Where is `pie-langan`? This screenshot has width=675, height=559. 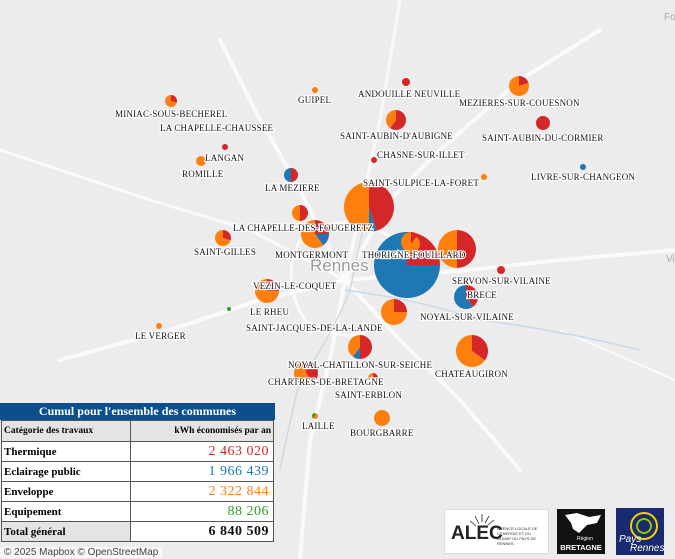
pie-langan is located at coordinates (225, 147).